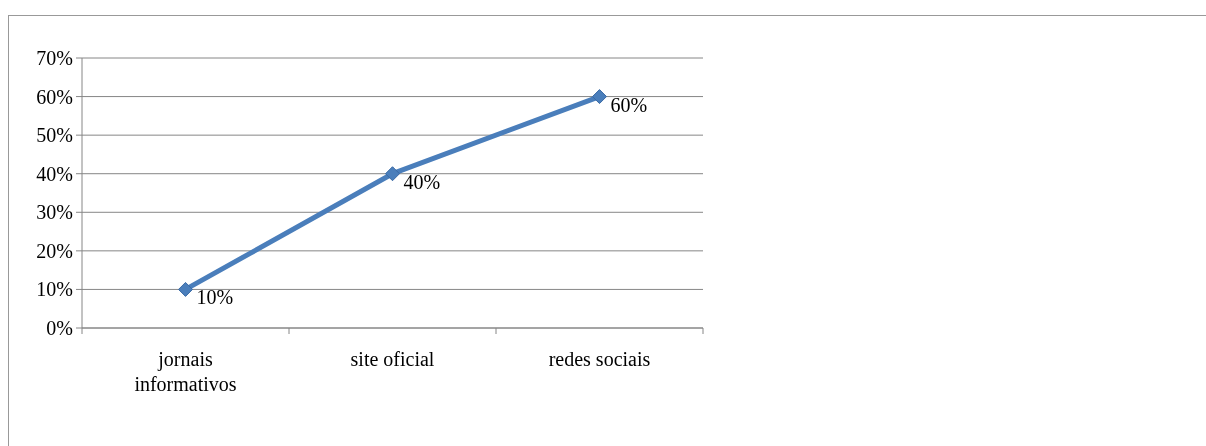 Image resolution: width=1206 pixels, height=446 pixels. What do you see at coordinates (54, 58) in the screenshot?
I see `y-tick-label: 70%` at bounding box center [54, 58].